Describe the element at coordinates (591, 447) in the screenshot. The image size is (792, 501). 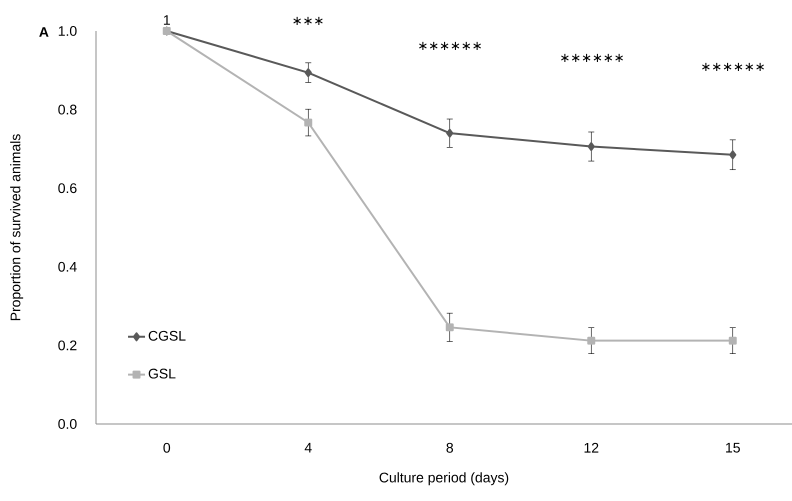
I see `x-tick-label: 12` at that location.